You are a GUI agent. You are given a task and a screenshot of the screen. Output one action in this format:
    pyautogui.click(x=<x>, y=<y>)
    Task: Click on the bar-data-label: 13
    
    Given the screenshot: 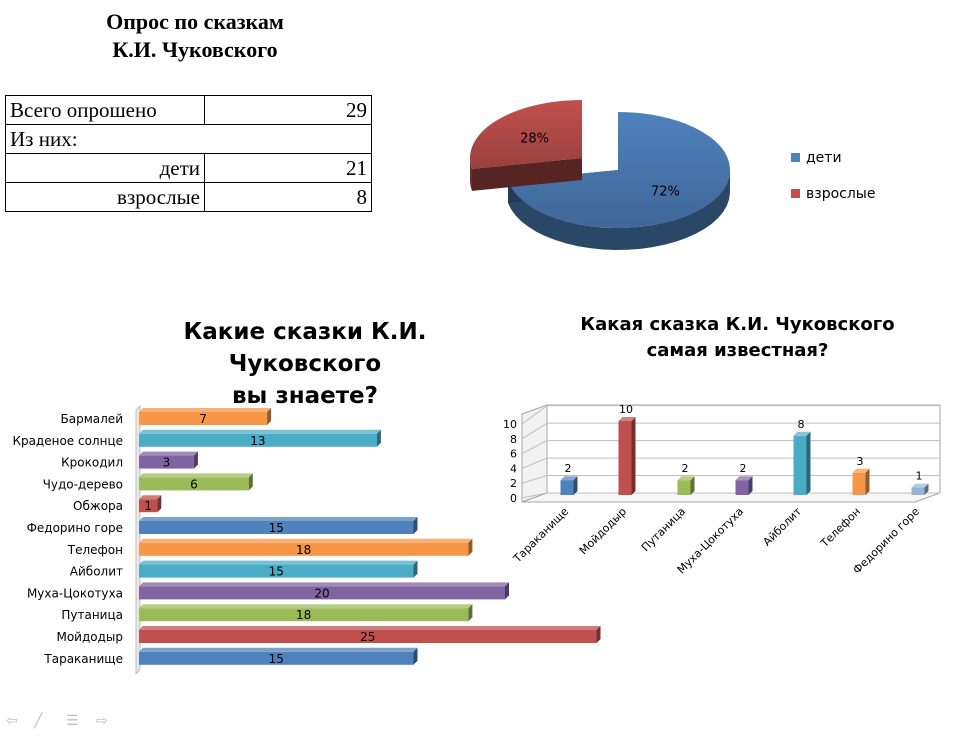 What is the action you would take?
    pyautogui.click(x=257, y=441)
    